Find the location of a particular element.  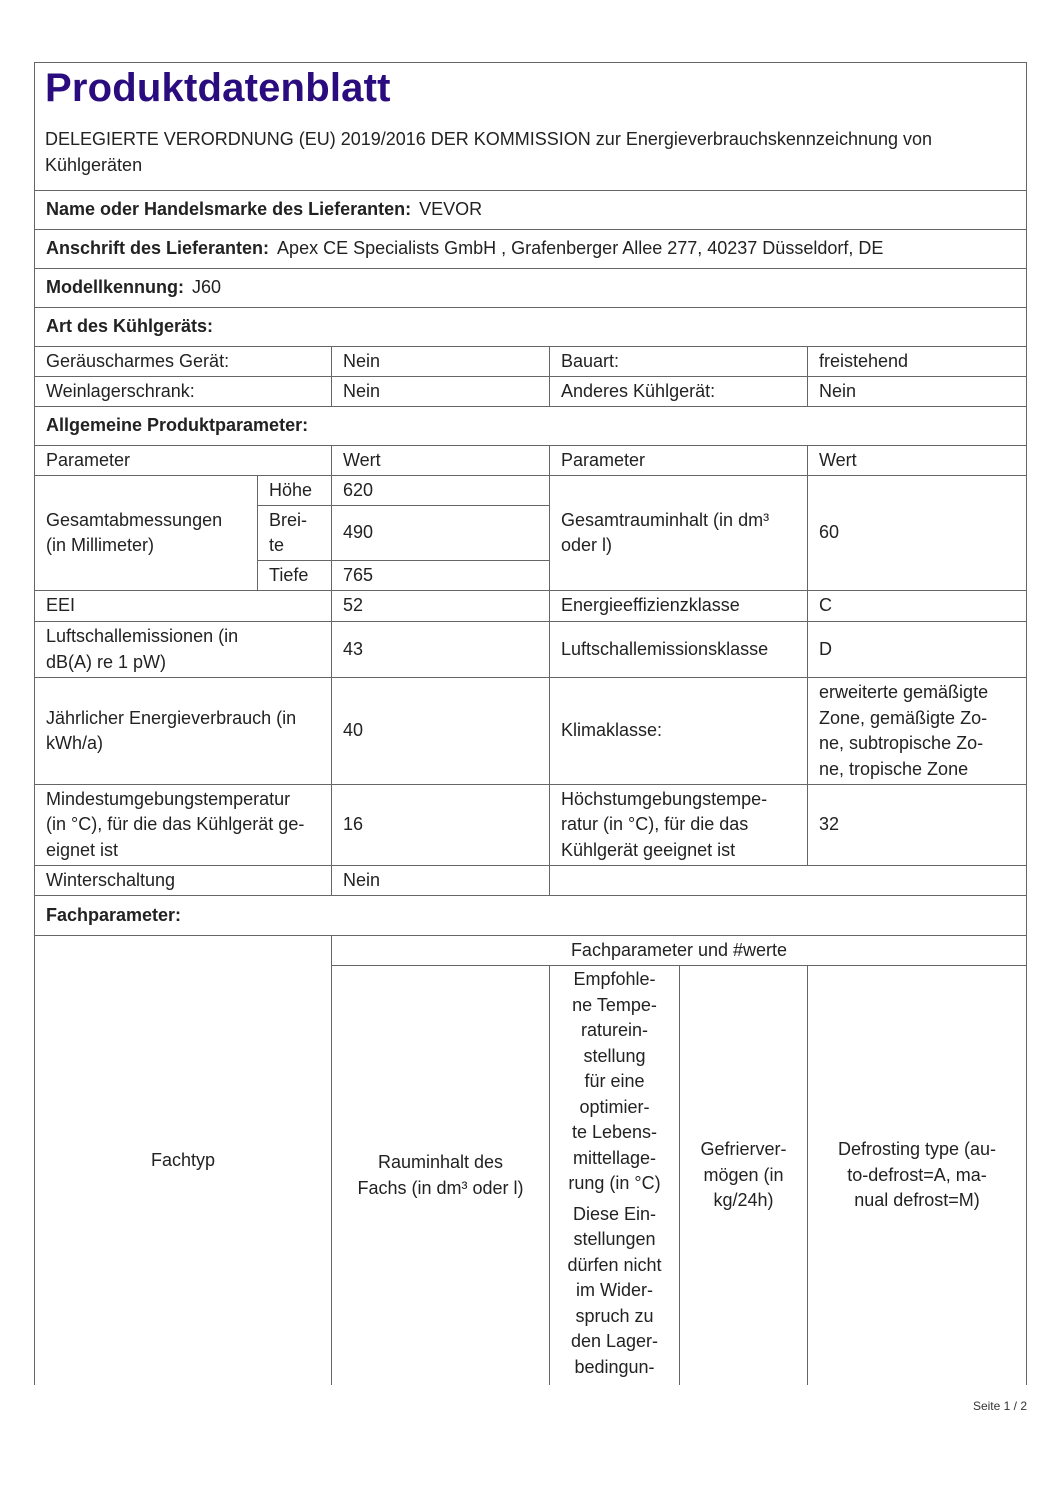

cell: 32 is located at coordinates (917, 825).